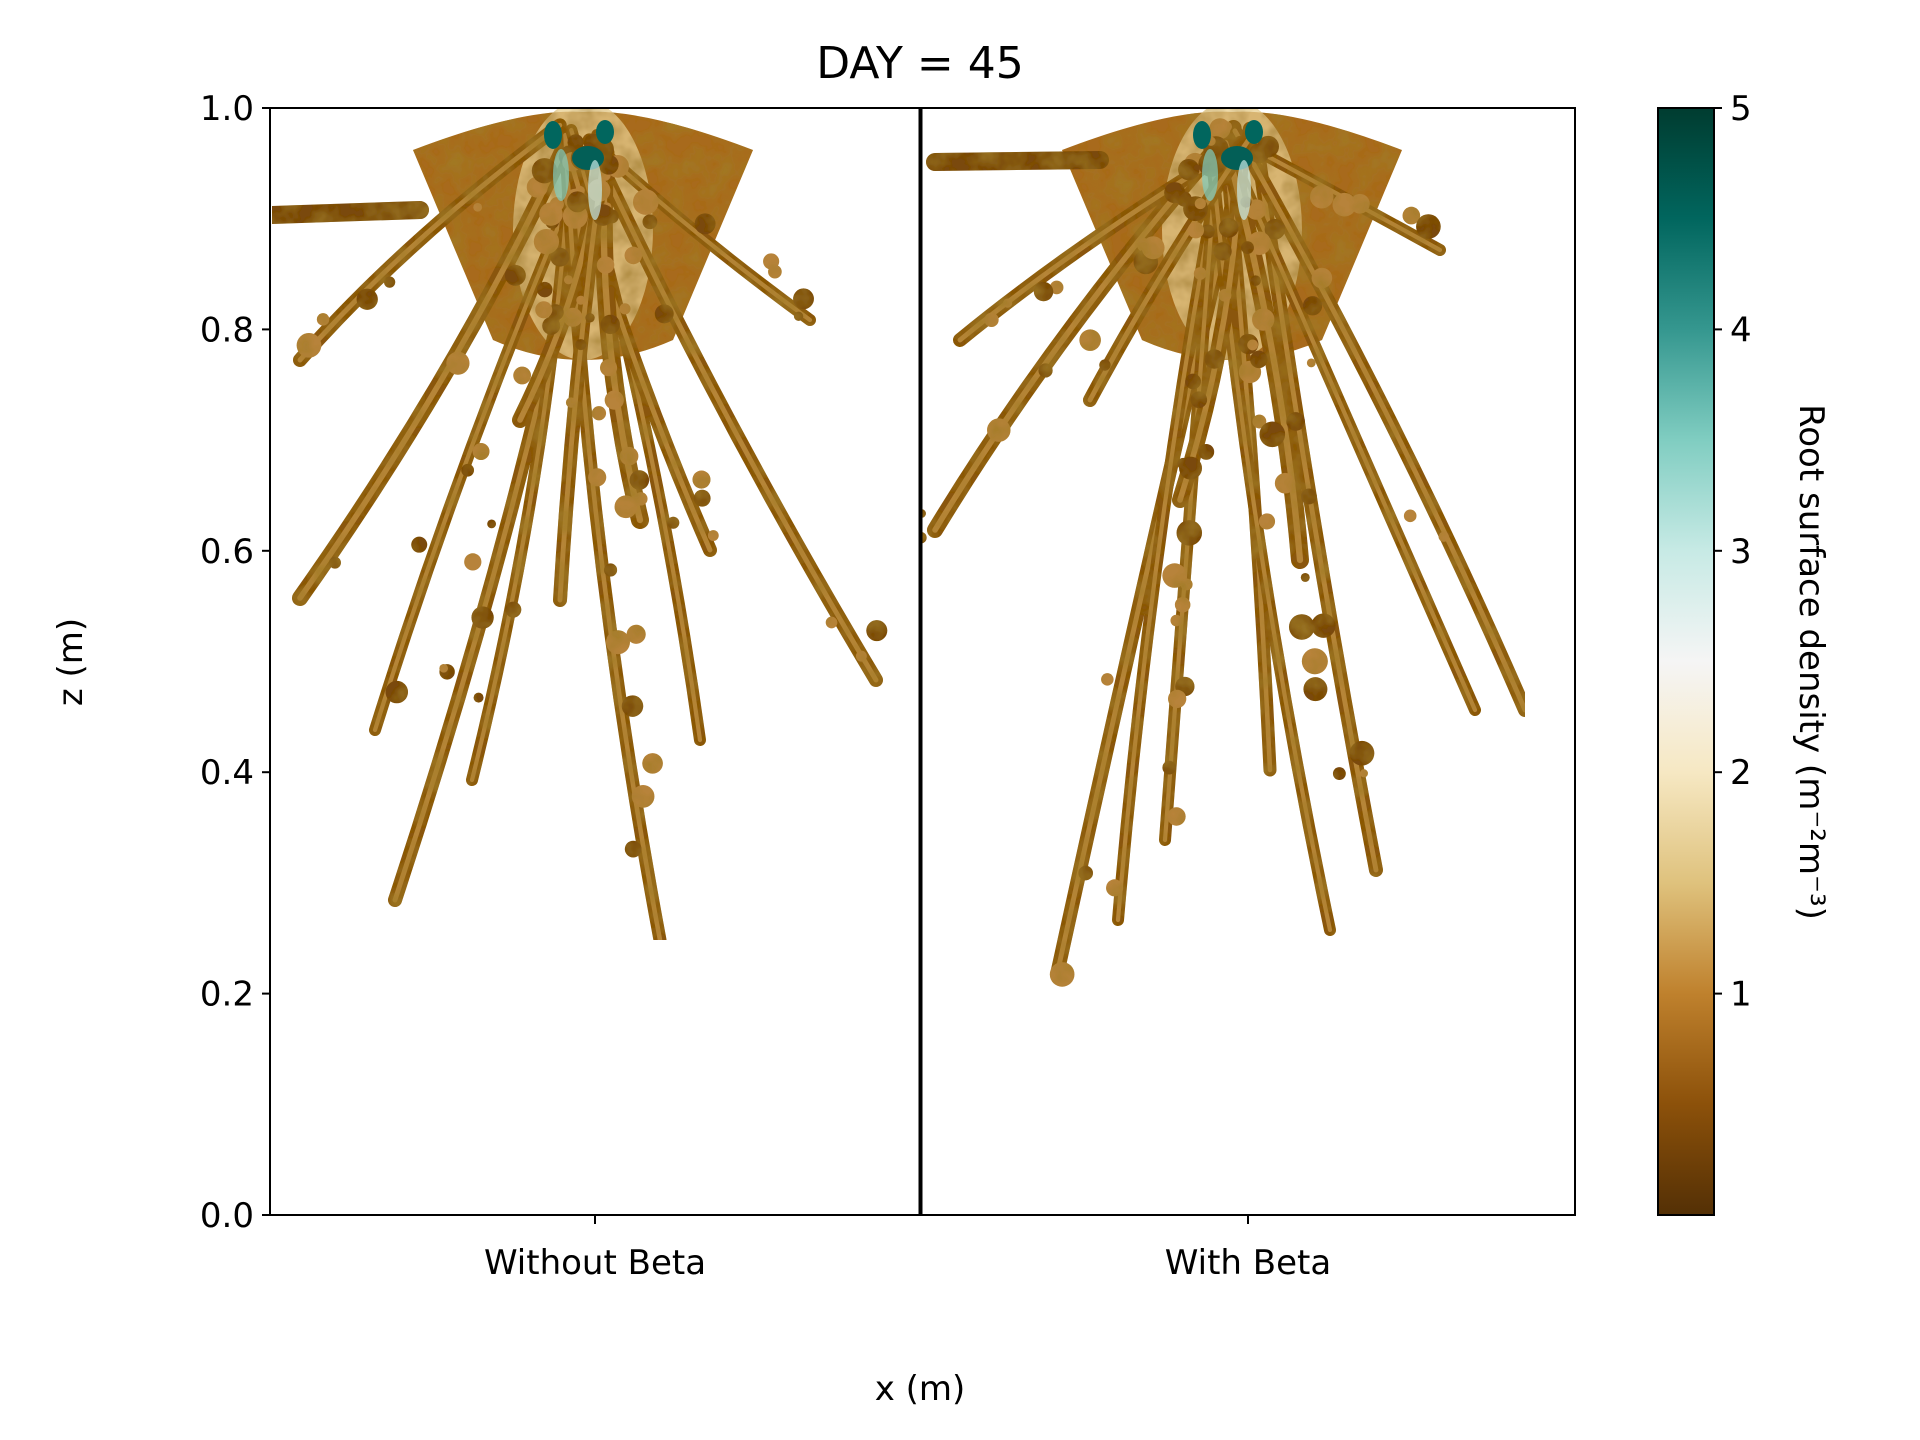  I want to click on y-tick-label: 0.6, so click(227, 552).